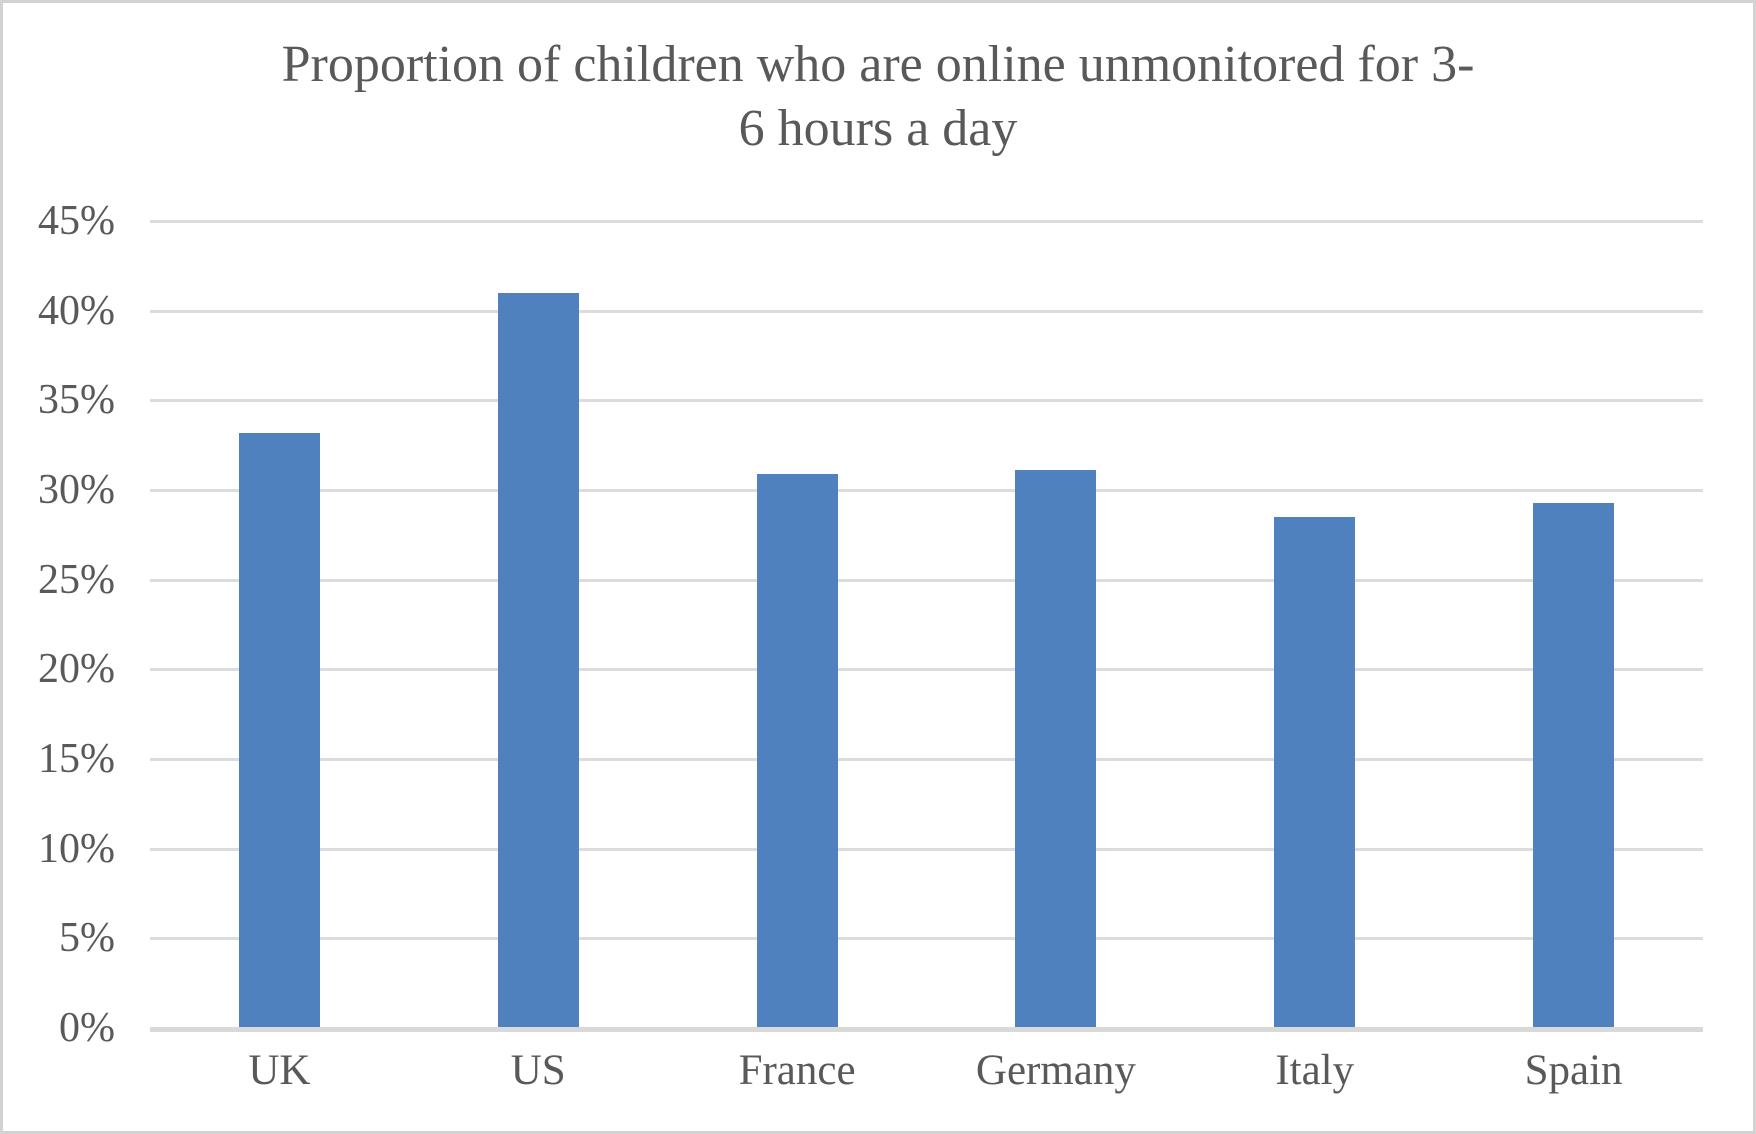  I want to click on gridline-40pct, so click(926, 311).